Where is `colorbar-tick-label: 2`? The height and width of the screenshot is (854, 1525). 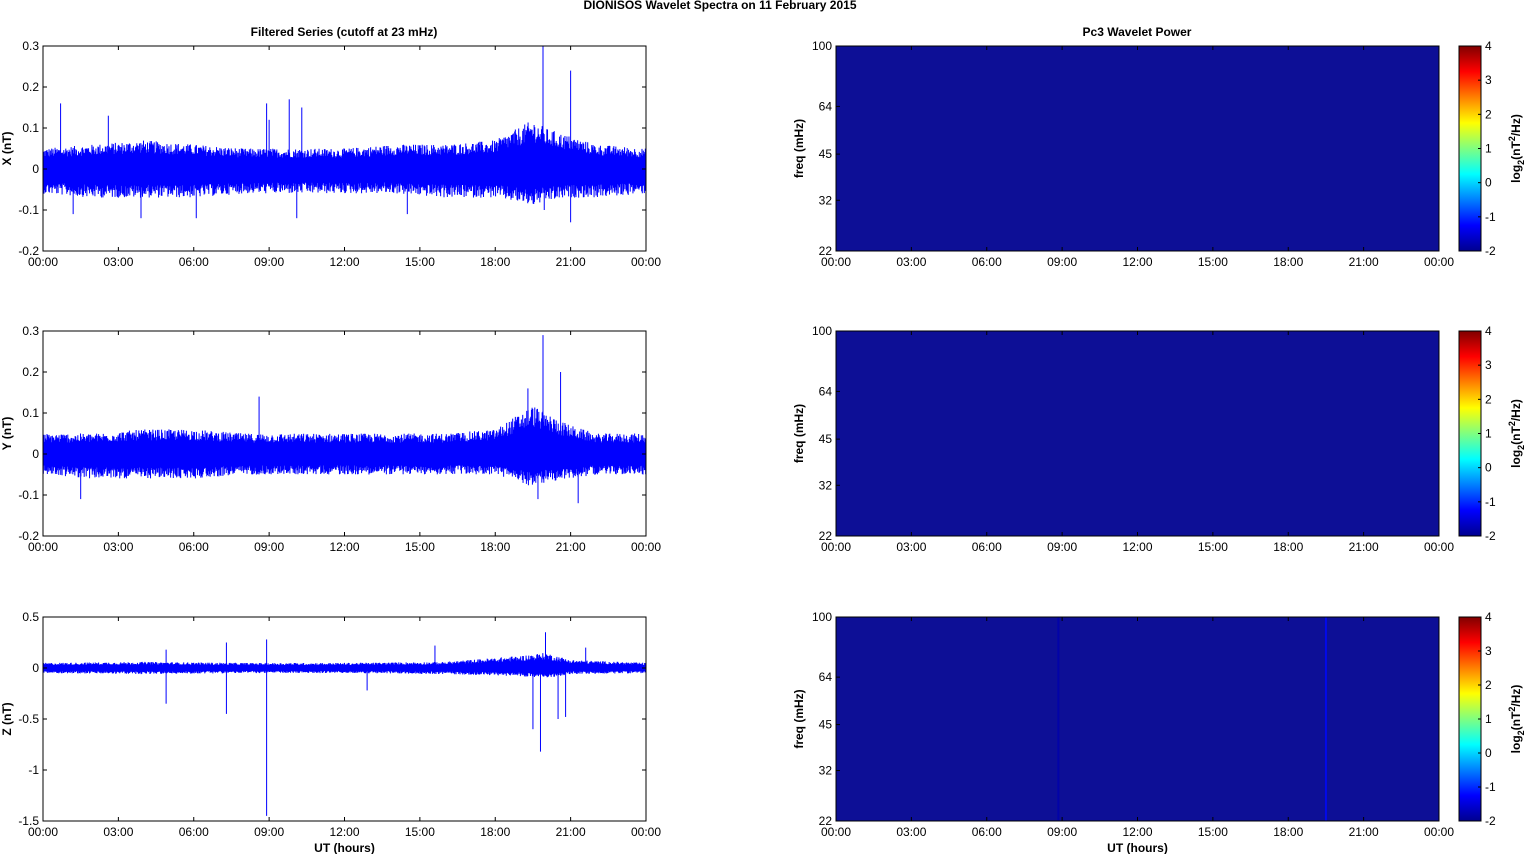 colorbar-tick-label: 2 is located at coordinates (1488, 399).